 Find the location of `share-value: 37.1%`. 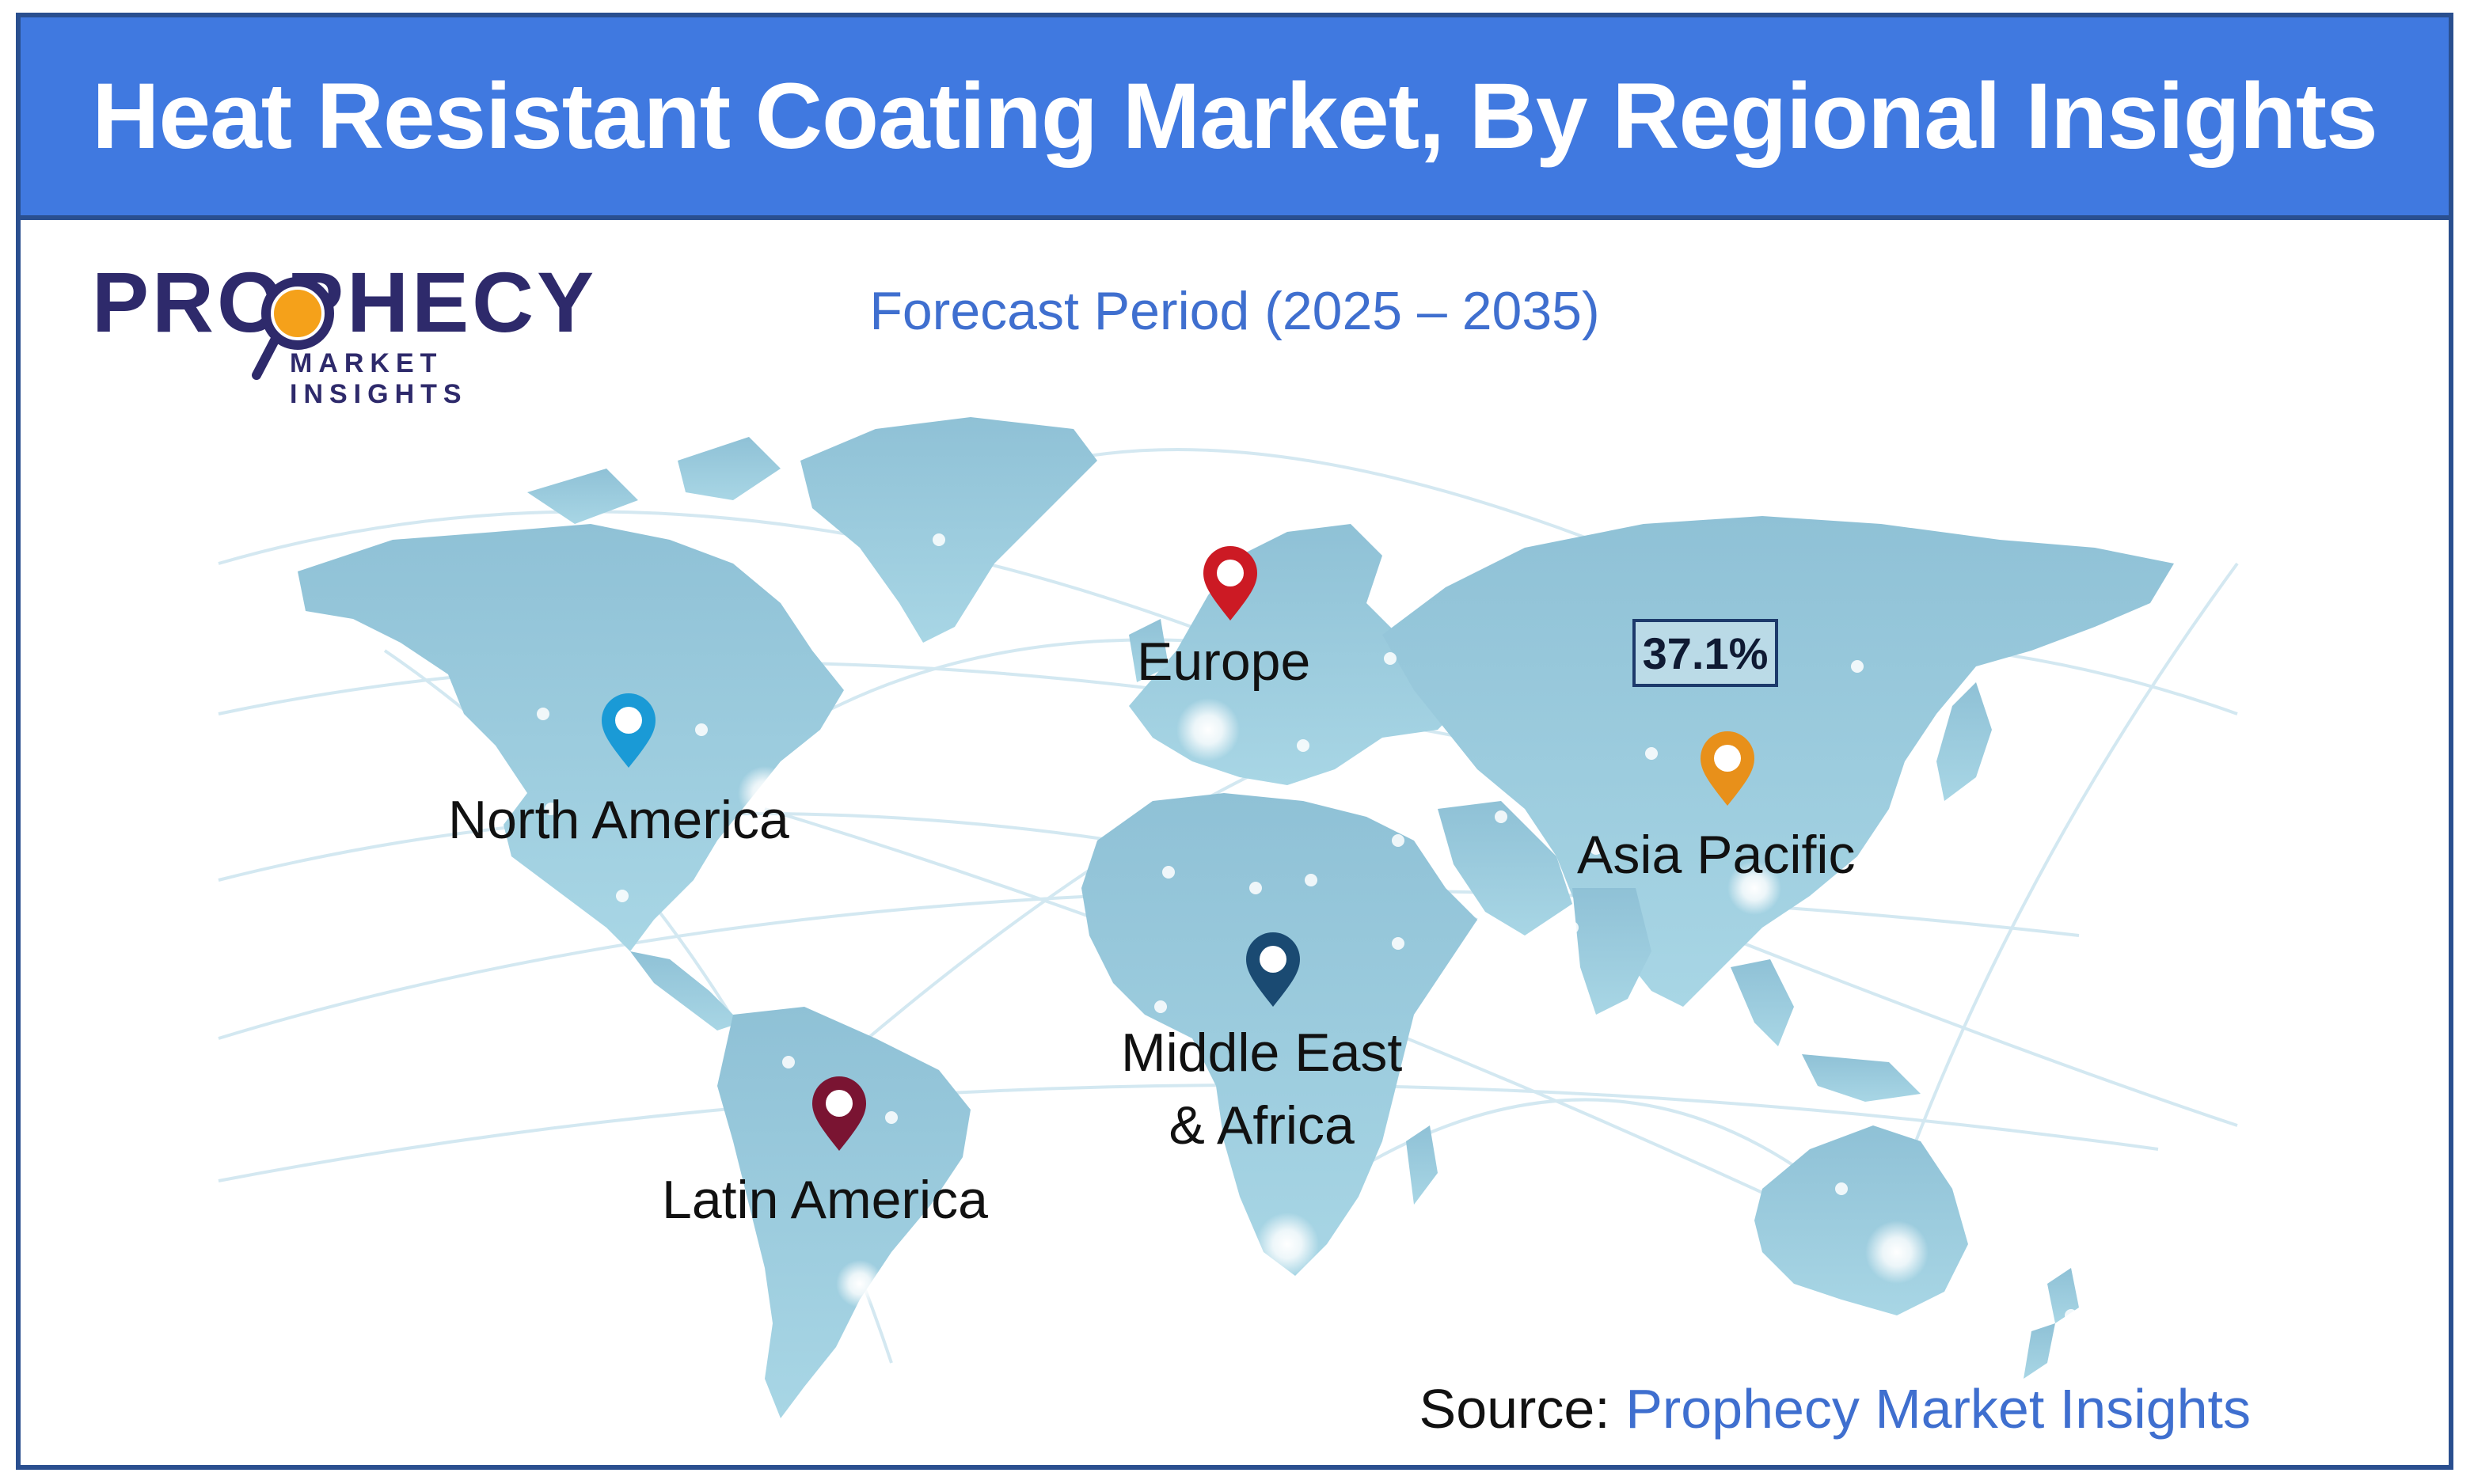

share-value: 37.1% is located at coordinates (1705, 653).